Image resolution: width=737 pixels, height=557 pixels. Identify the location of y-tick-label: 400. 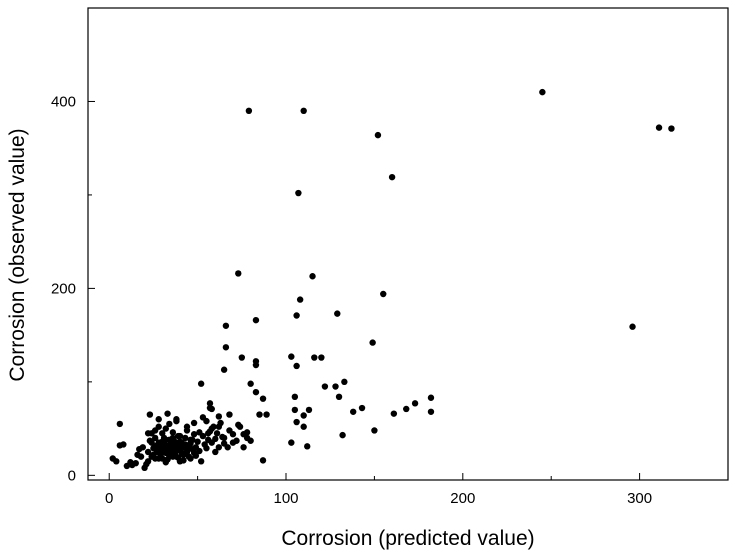
(63, 101).